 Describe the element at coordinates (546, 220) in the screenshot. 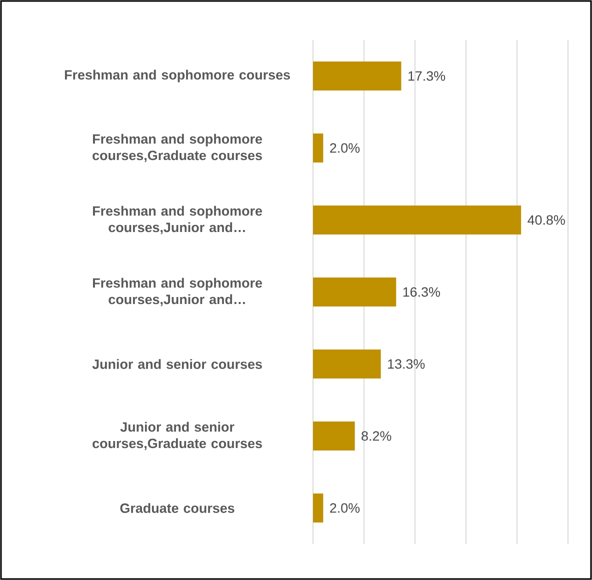

I see `data-label: 40.8%` at that location.